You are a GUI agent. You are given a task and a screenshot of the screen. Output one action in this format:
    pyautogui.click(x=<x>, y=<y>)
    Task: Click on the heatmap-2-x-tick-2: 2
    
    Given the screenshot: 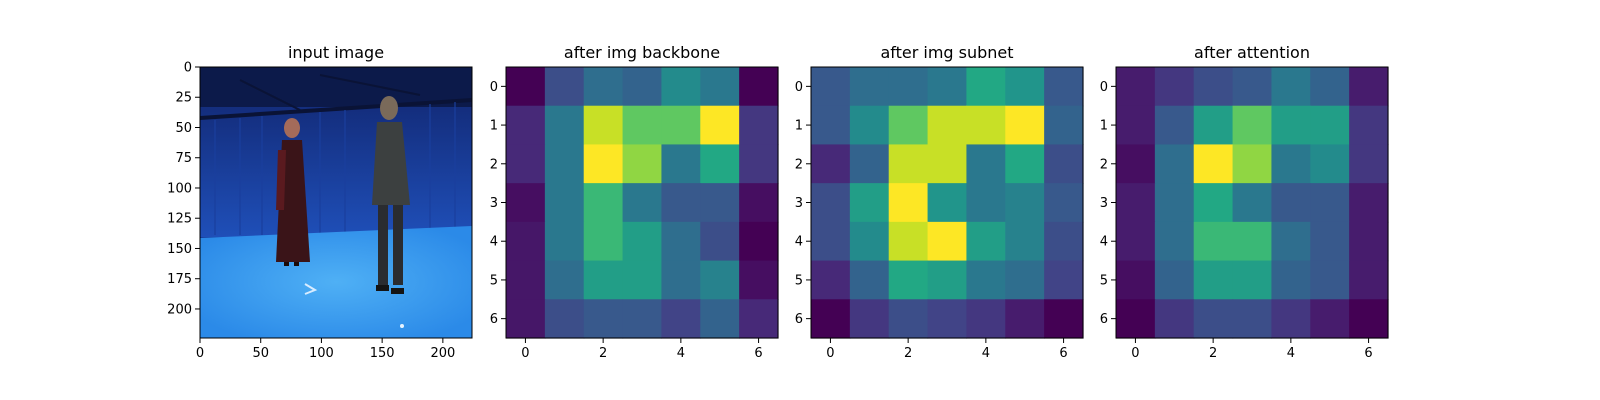 What is the action you would take?
    pyautogui.click(x=908, y=353)
    